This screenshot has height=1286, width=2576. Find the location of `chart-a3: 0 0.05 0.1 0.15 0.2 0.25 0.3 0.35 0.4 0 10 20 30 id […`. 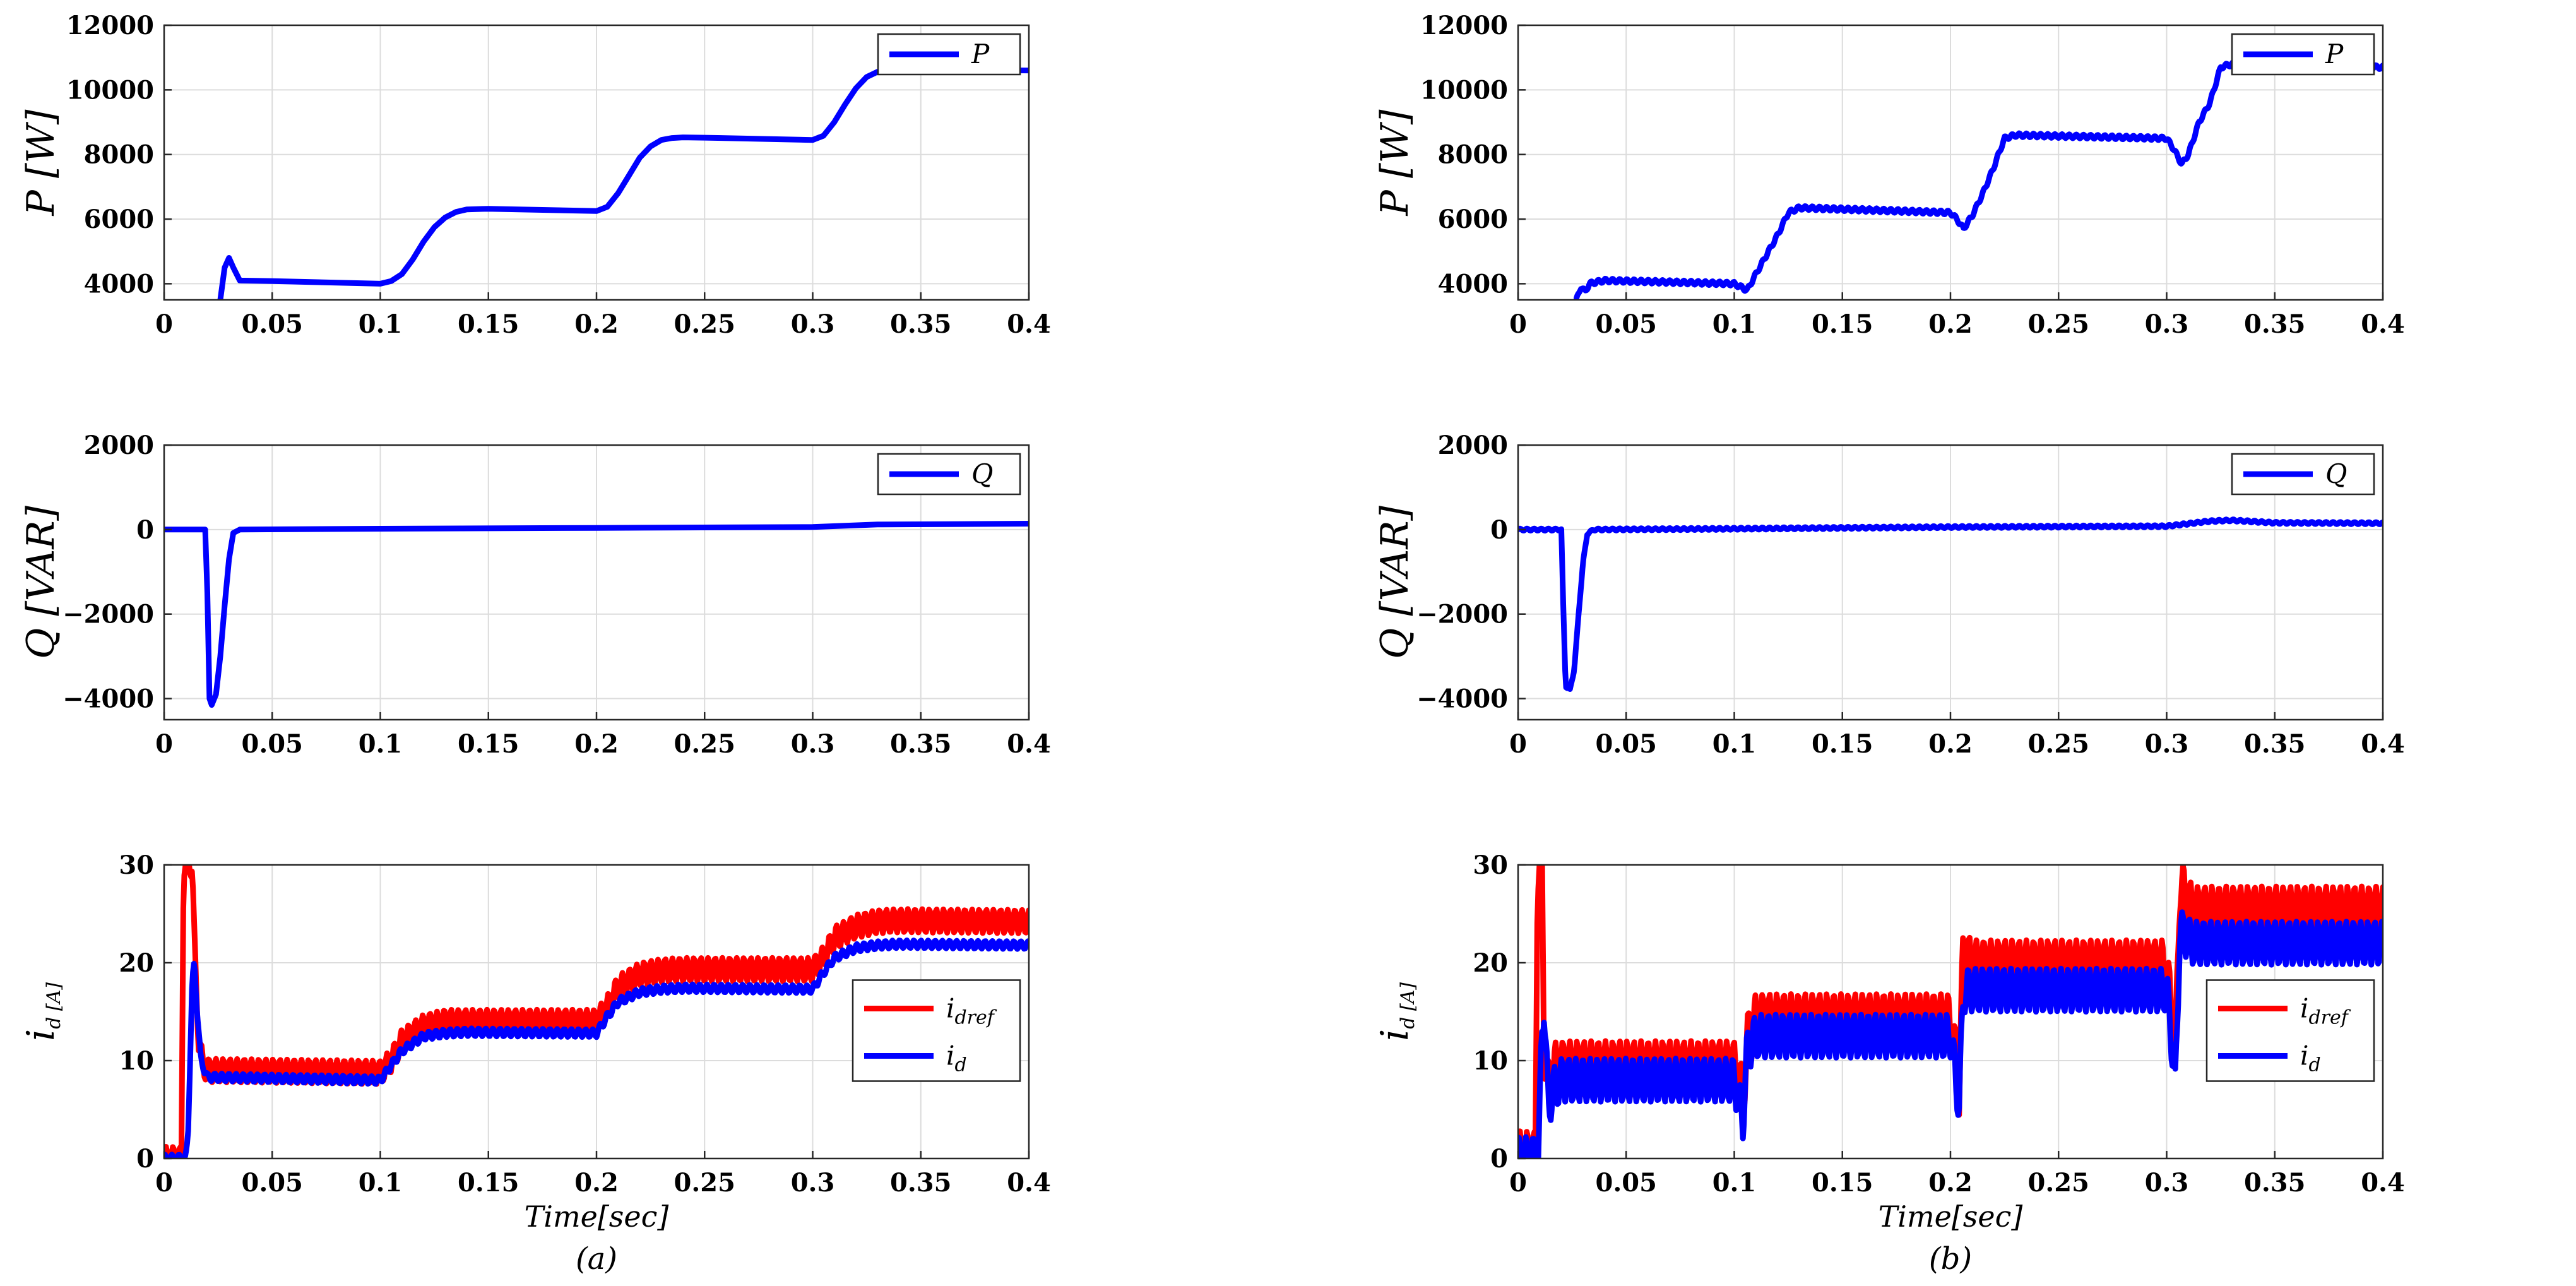

chart-a3: 0 0.05 0.1 0.15 0.2 0.25 0.3 0.35 0.4 0 10 20 30 id [… is located at coordinates (535, 1063).